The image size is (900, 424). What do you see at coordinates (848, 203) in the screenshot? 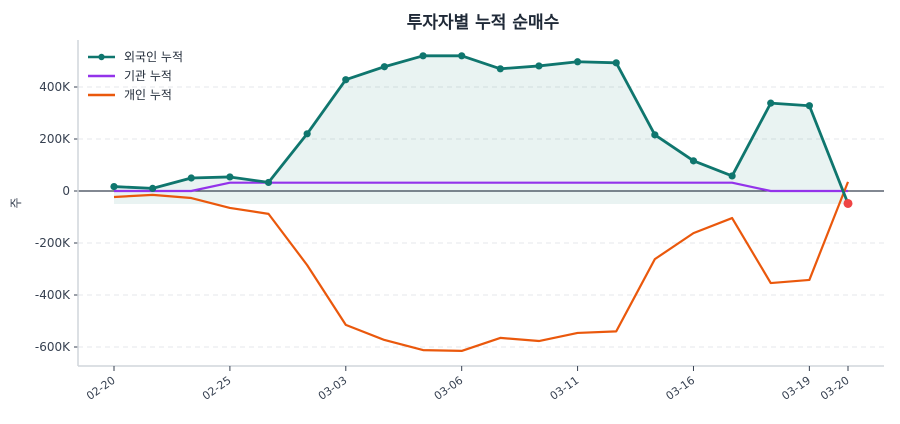
I see `highlight-point-marker` at bounding box center [848, 203].